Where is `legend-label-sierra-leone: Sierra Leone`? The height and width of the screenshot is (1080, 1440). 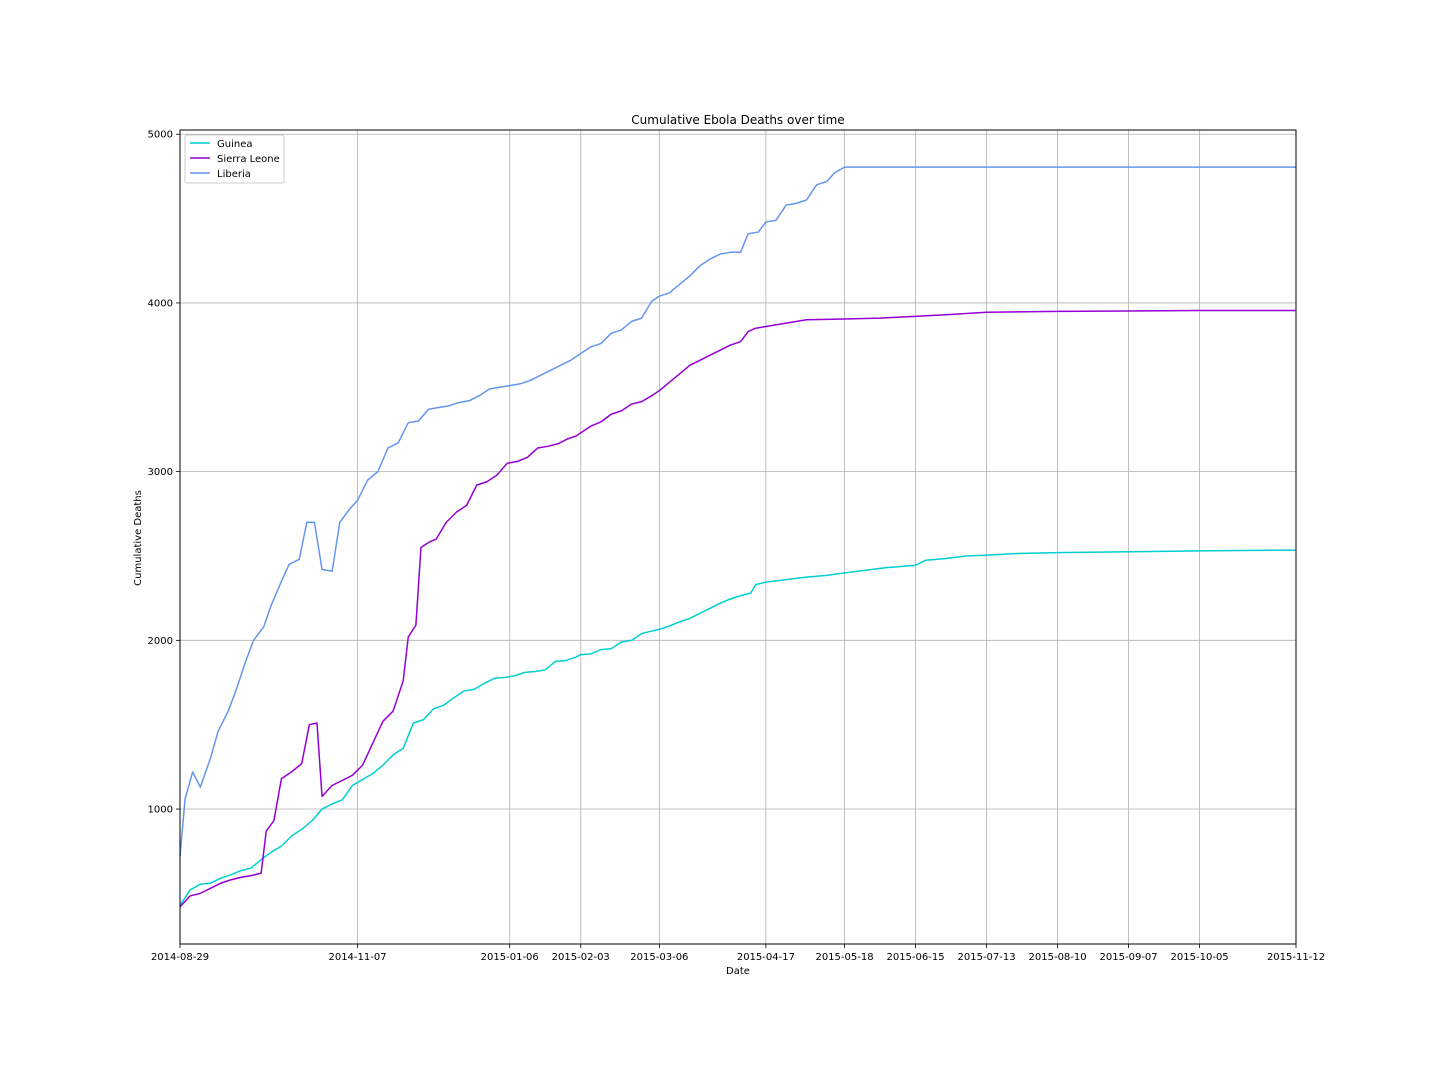
legend-label-sierra-leone: Sierra Leone is located at coordinates (248, 159).